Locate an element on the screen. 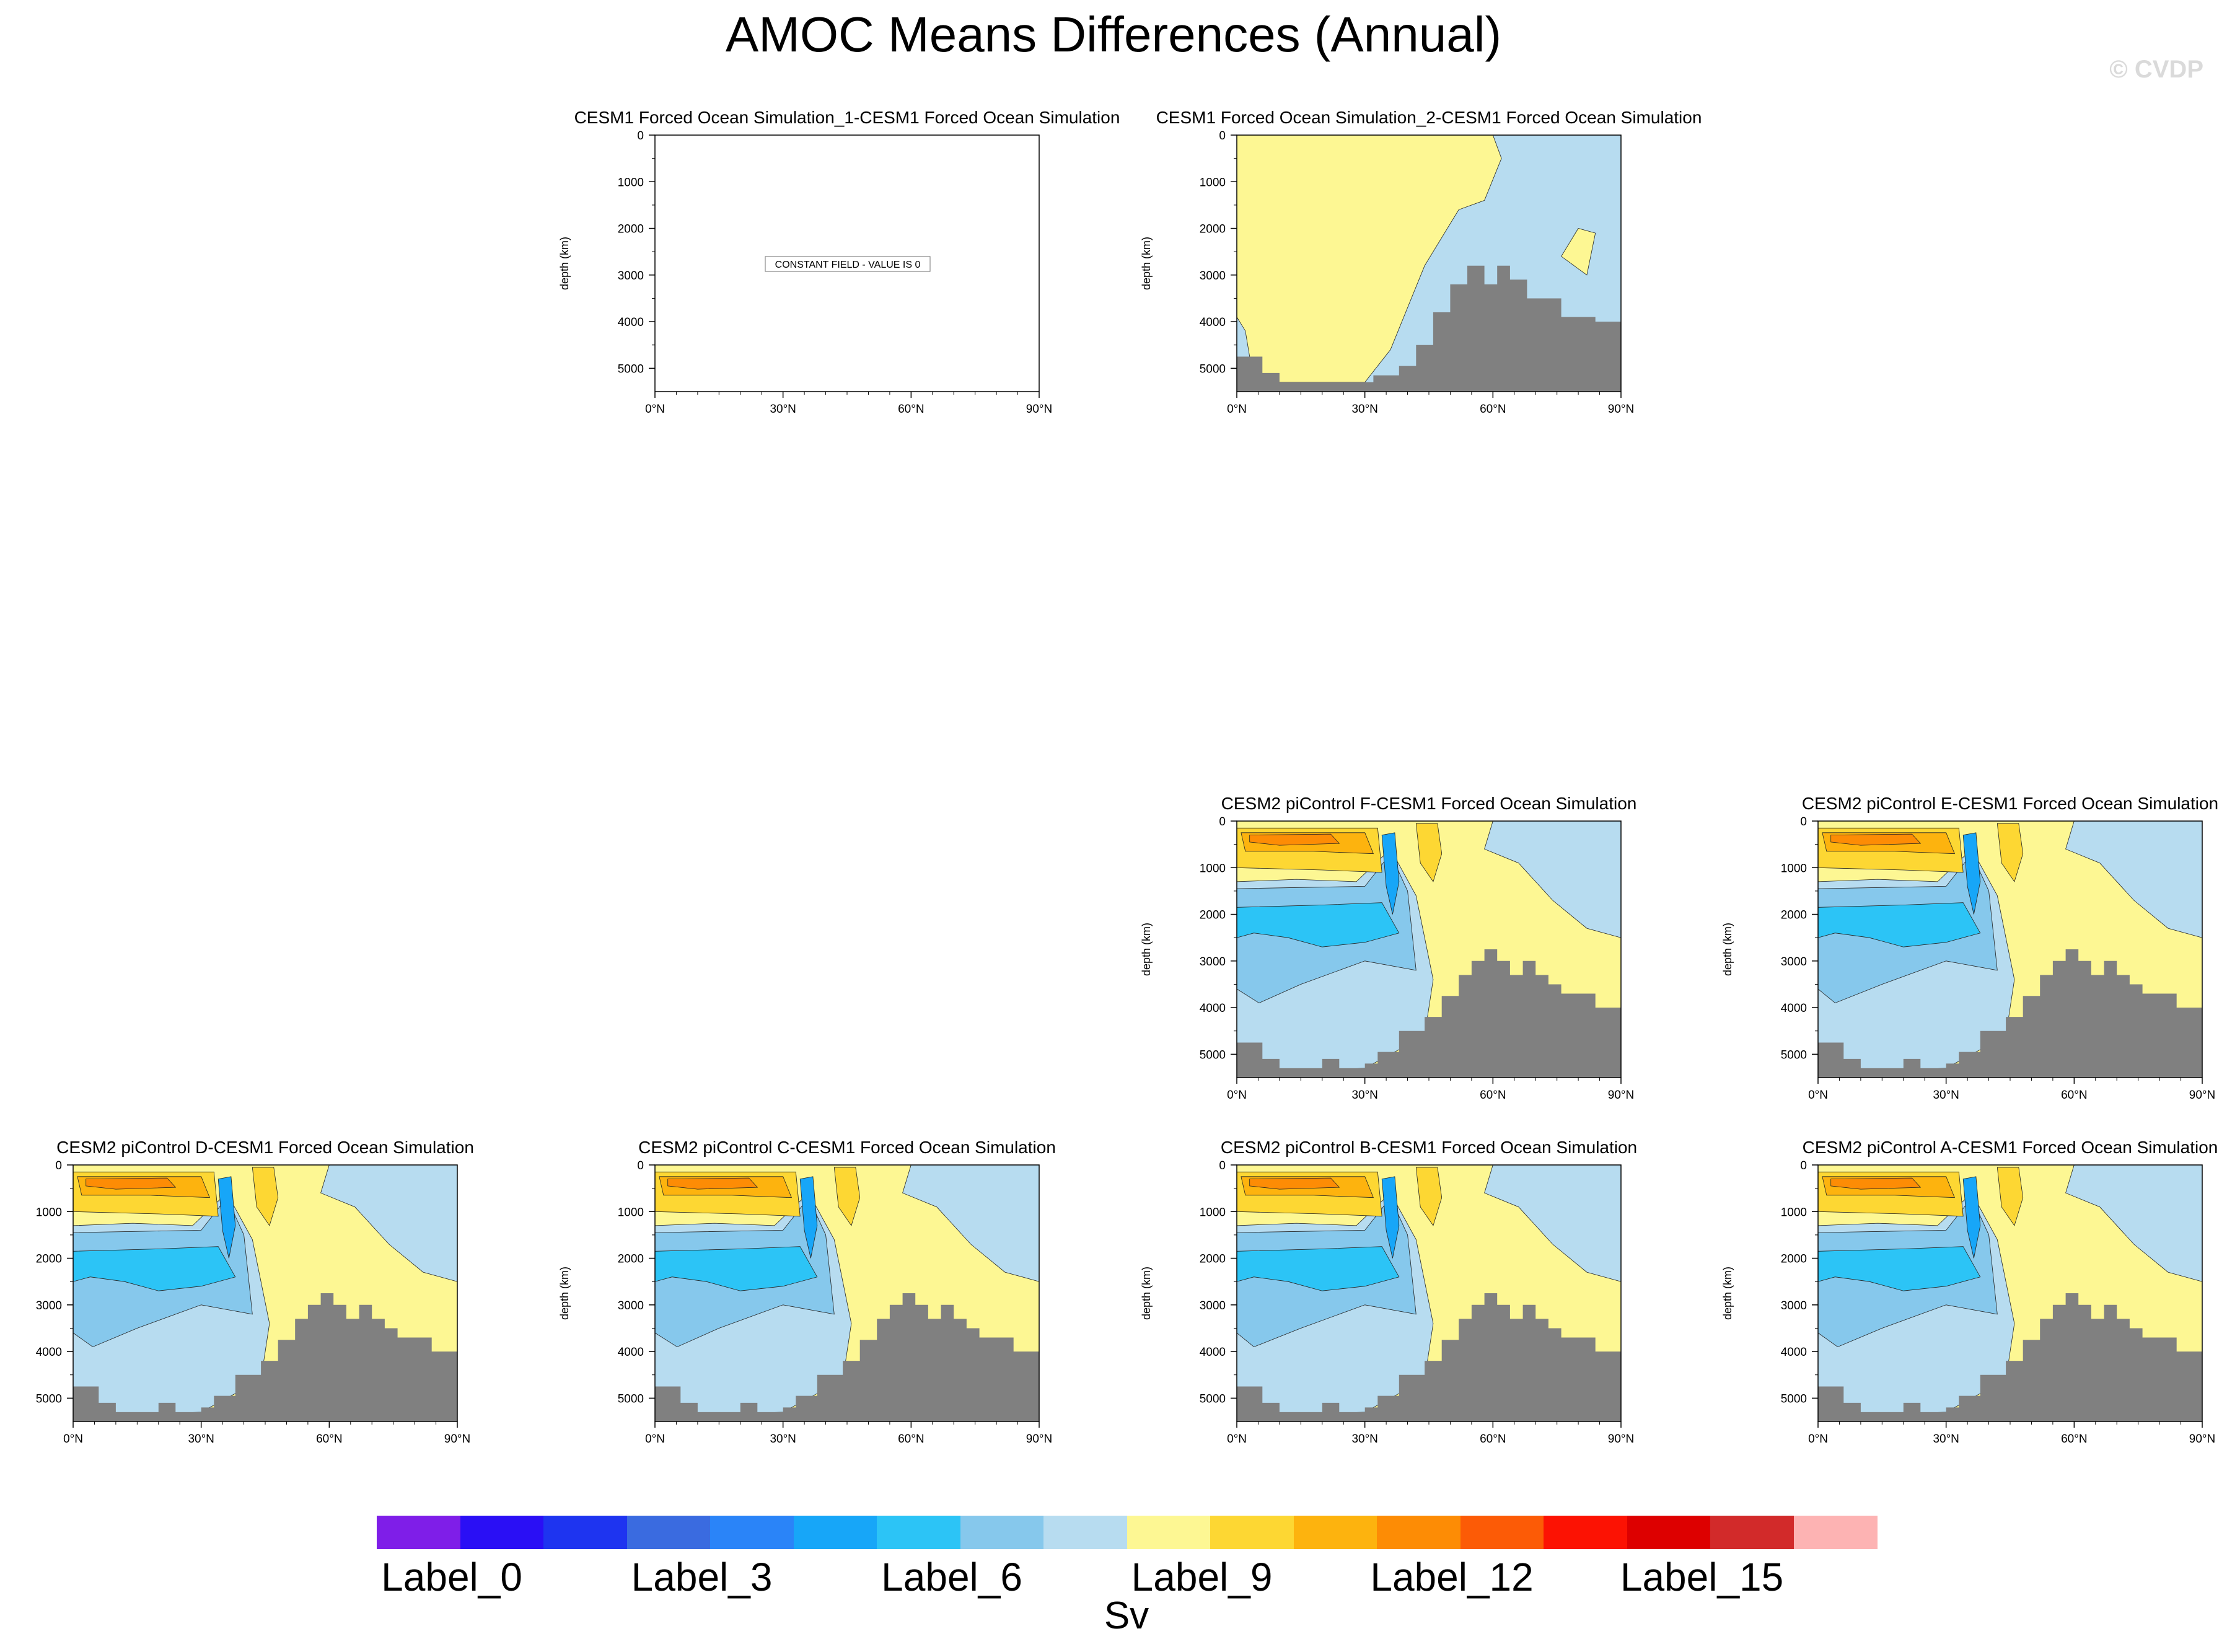  colorbar-frame is located at coordinates (1127, 1532).